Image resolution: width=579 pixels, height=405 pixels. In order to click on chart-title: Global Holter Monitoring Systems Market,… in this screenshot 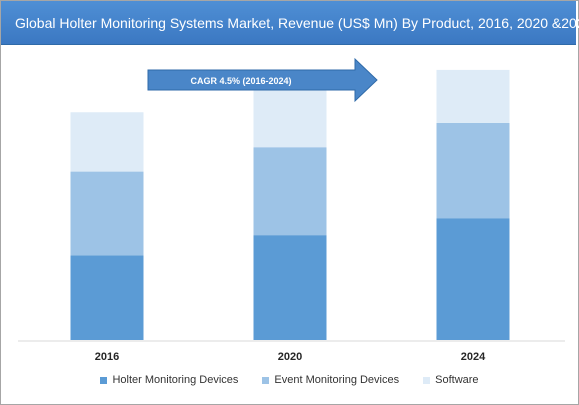, I will do `click(290, 23)`.